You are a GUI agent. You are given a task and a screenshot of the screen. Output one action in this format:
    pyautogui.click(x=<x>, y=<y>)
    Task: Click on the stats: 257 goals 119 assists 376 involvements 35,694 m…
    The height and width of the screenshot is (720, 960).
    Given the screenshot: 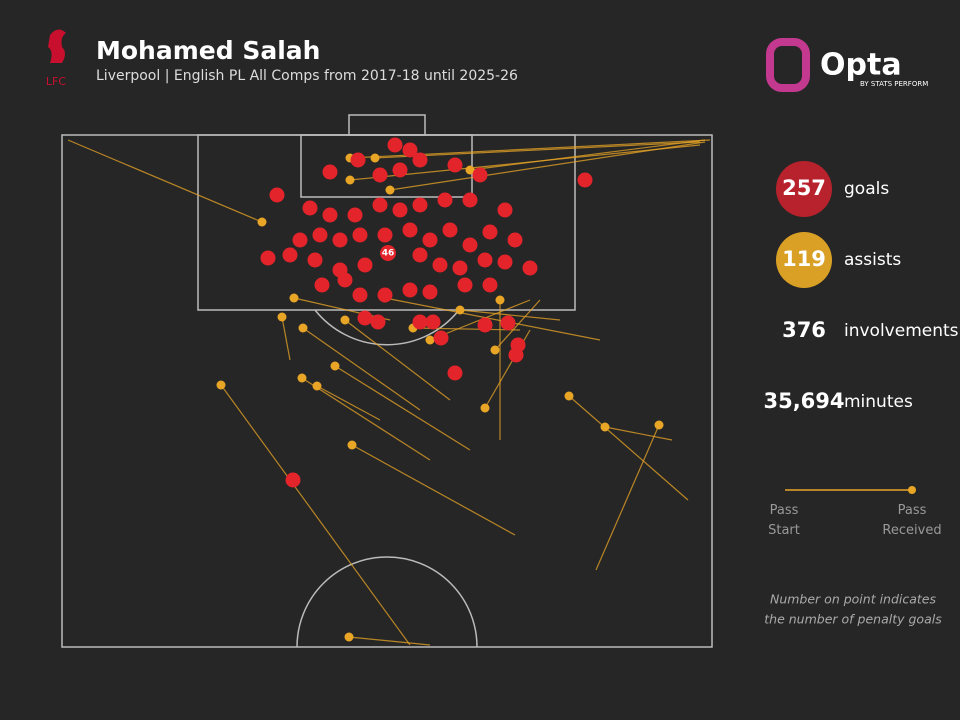 What is the action you would take?
    pyautogui.click(x=861, y=287)
    